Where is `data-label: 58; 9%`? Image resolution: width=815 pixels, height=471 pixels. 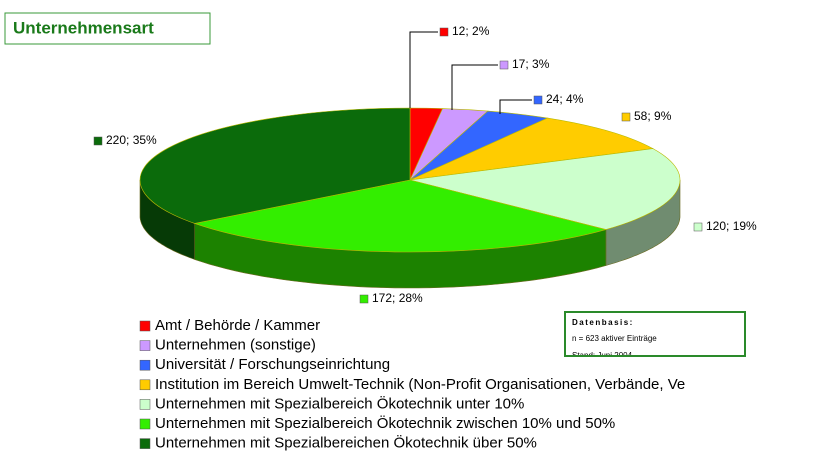 data-label: 58; 9% is located at coordinates (653, 116).